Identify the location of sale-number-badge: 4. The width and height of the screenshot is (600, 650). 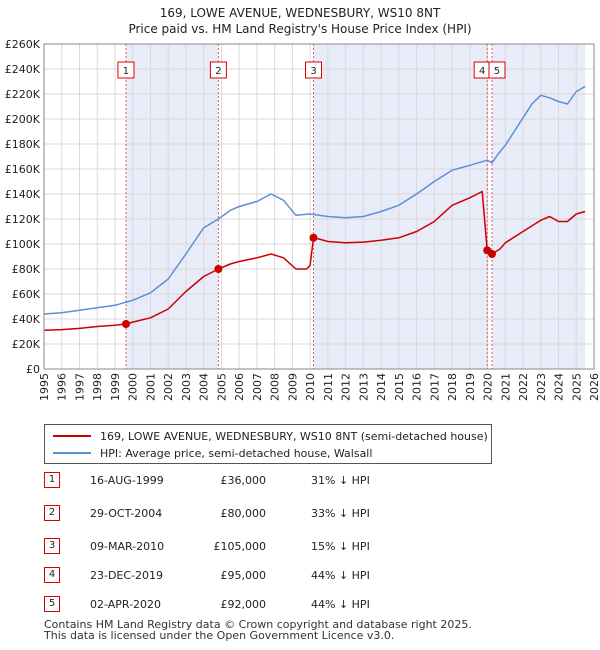
(52, 575).